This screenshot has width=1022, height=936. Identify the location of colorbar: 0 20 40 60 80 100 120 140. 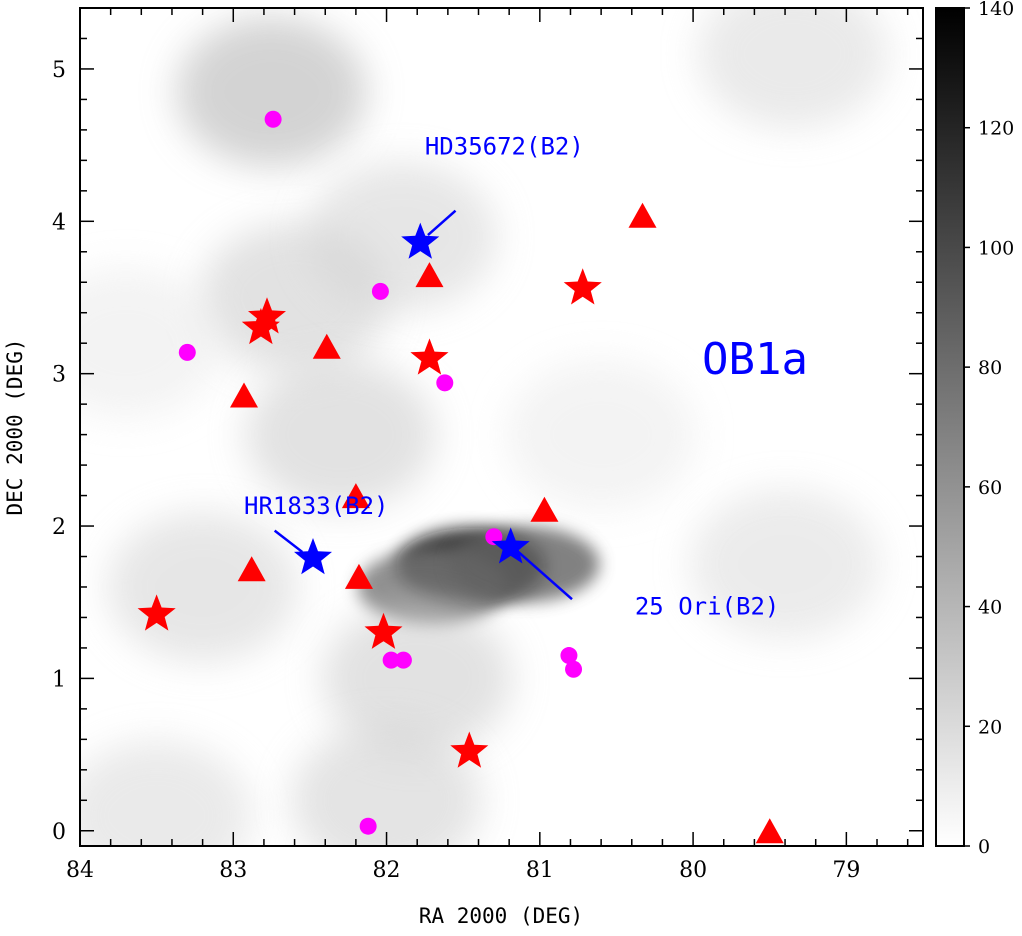
(974, 429).